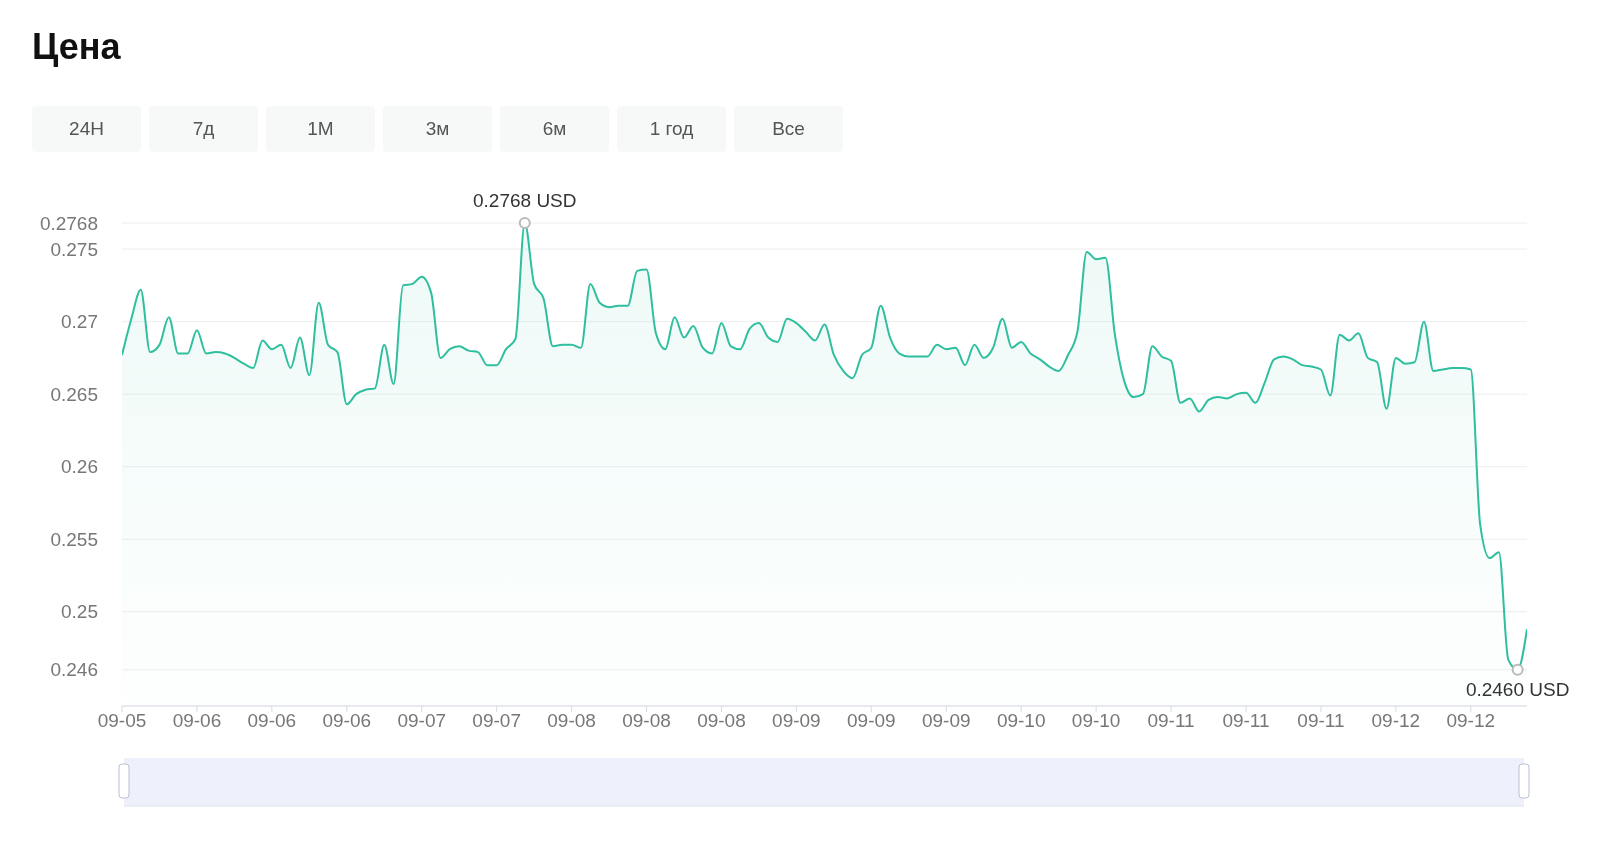 This screenshot has height=854, width=1600. Describe the element at coordinates (1517, 689) in the screenshot. I see `annotation: 0.2460 USD` at that location.